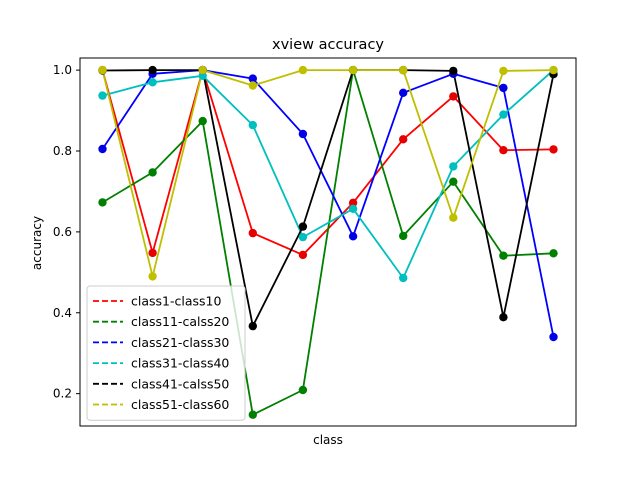  What do you see at coordinates (62, 313) in the screenshot?
I see `y-tick-label: 0.4` at bounding box center [62, 313].